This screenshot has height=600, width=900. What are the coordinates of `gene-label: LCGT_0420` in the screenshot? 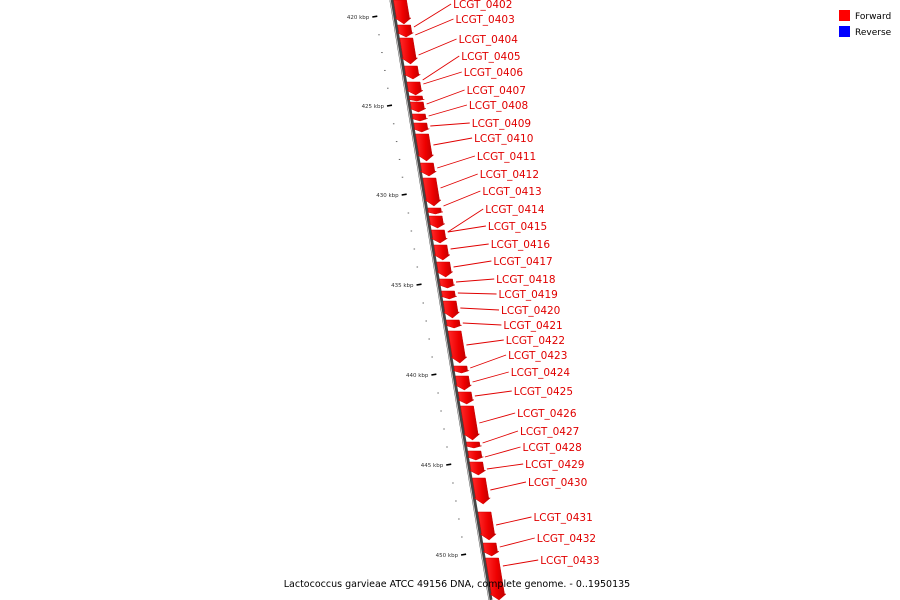 It's located at (530, 311).